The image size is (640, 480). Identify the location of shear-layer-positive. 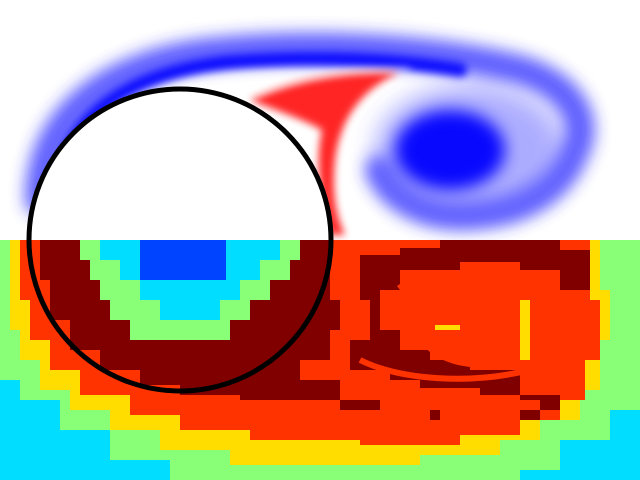
(325, 153).